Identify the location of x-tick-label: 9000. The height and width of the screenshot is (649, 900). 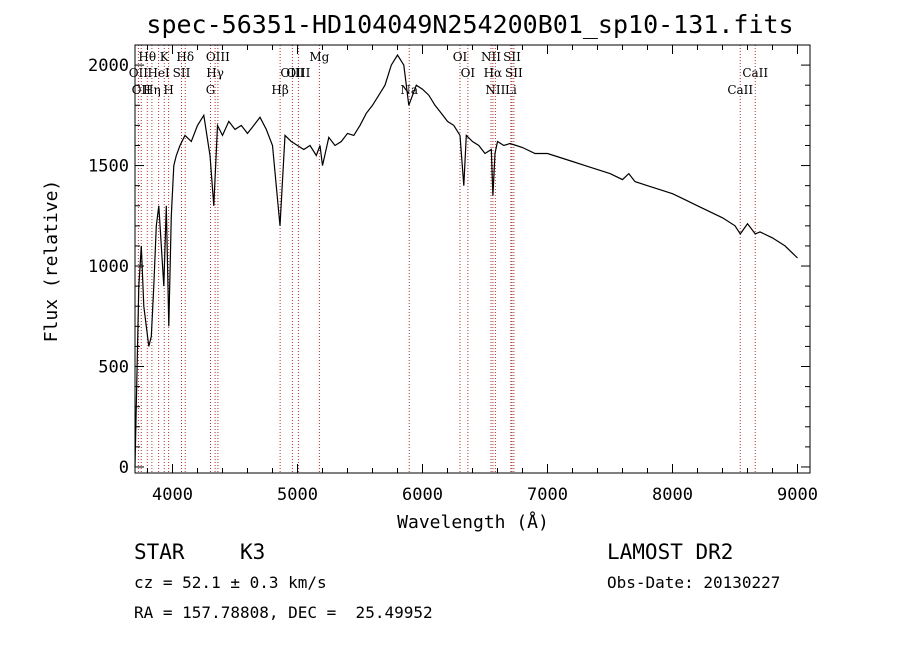
(797, 495).